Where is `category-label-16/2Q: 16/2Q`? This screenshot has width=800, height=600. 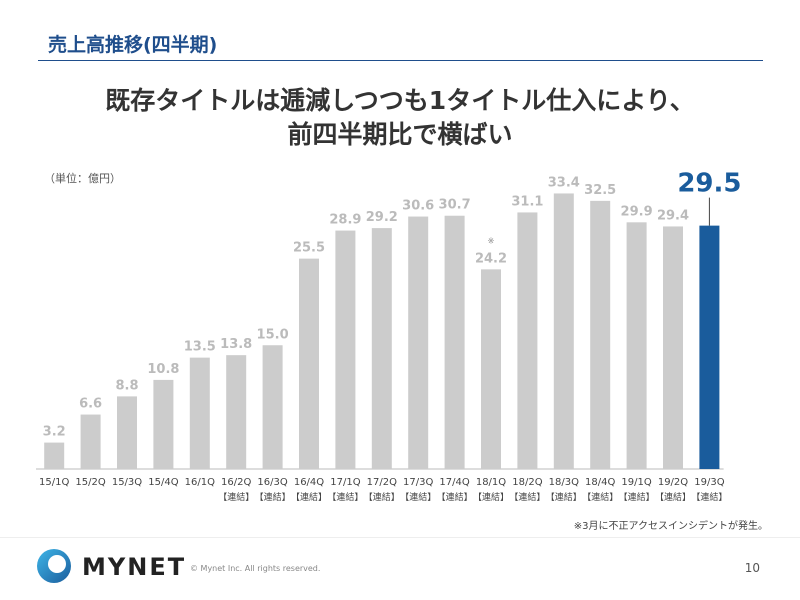 category-label-16/2Q: 16/2Q is located at coordinates (236, 482).